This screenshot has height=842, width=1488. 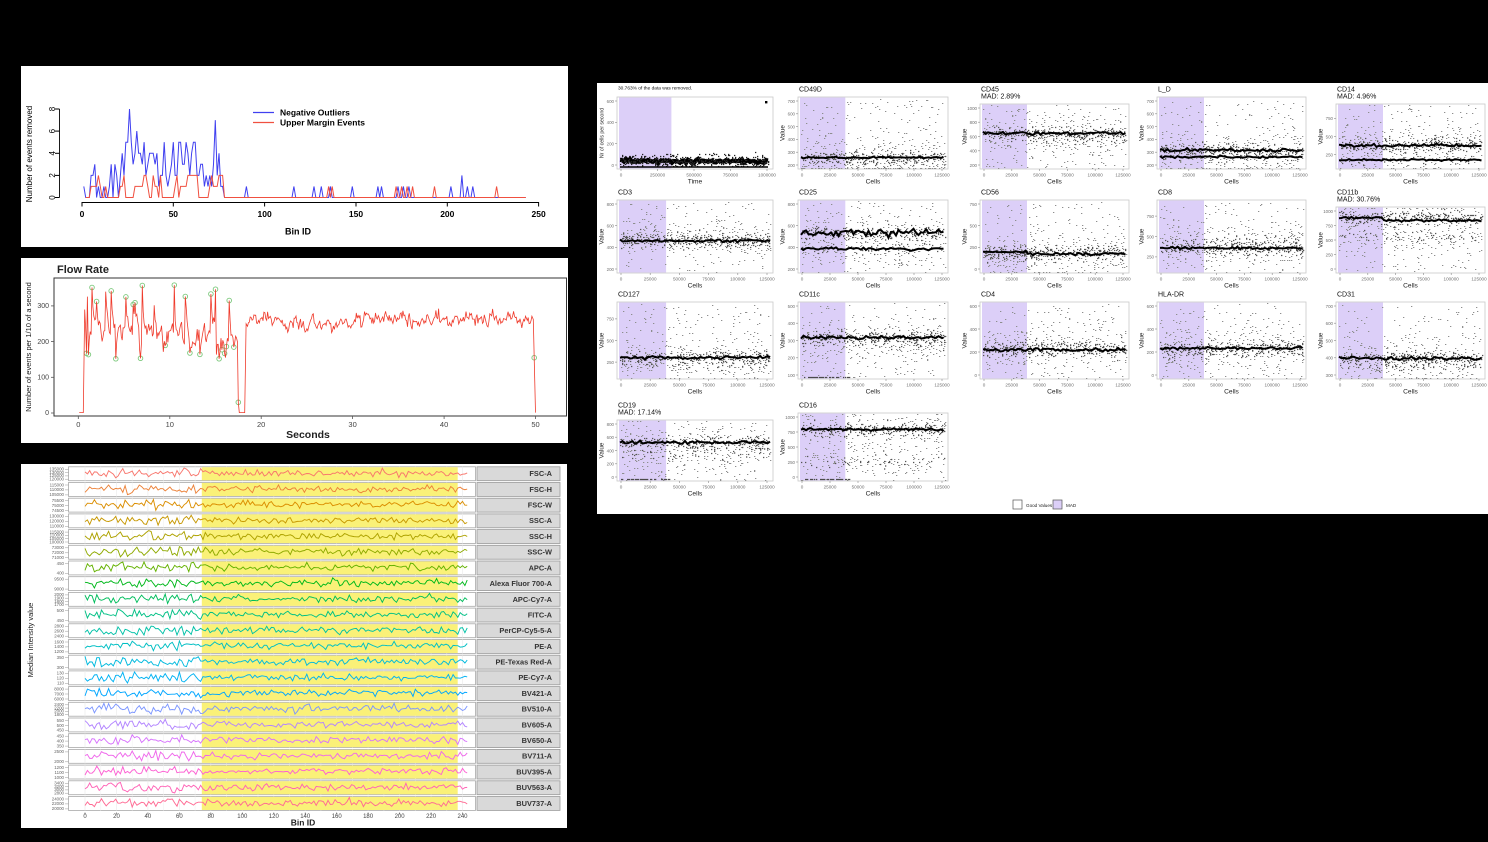 I want to click on svg-text: 120, so click(x=274, y=817).